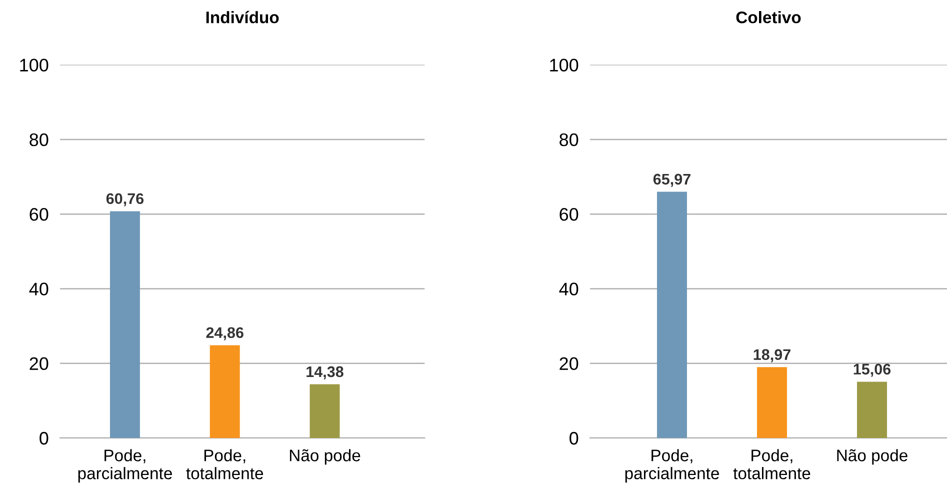 This screenshot has width=947, height=491. Describe the element at coordinates (325, 373) in the screenshot. I see `data-label: 14,38` at that location.